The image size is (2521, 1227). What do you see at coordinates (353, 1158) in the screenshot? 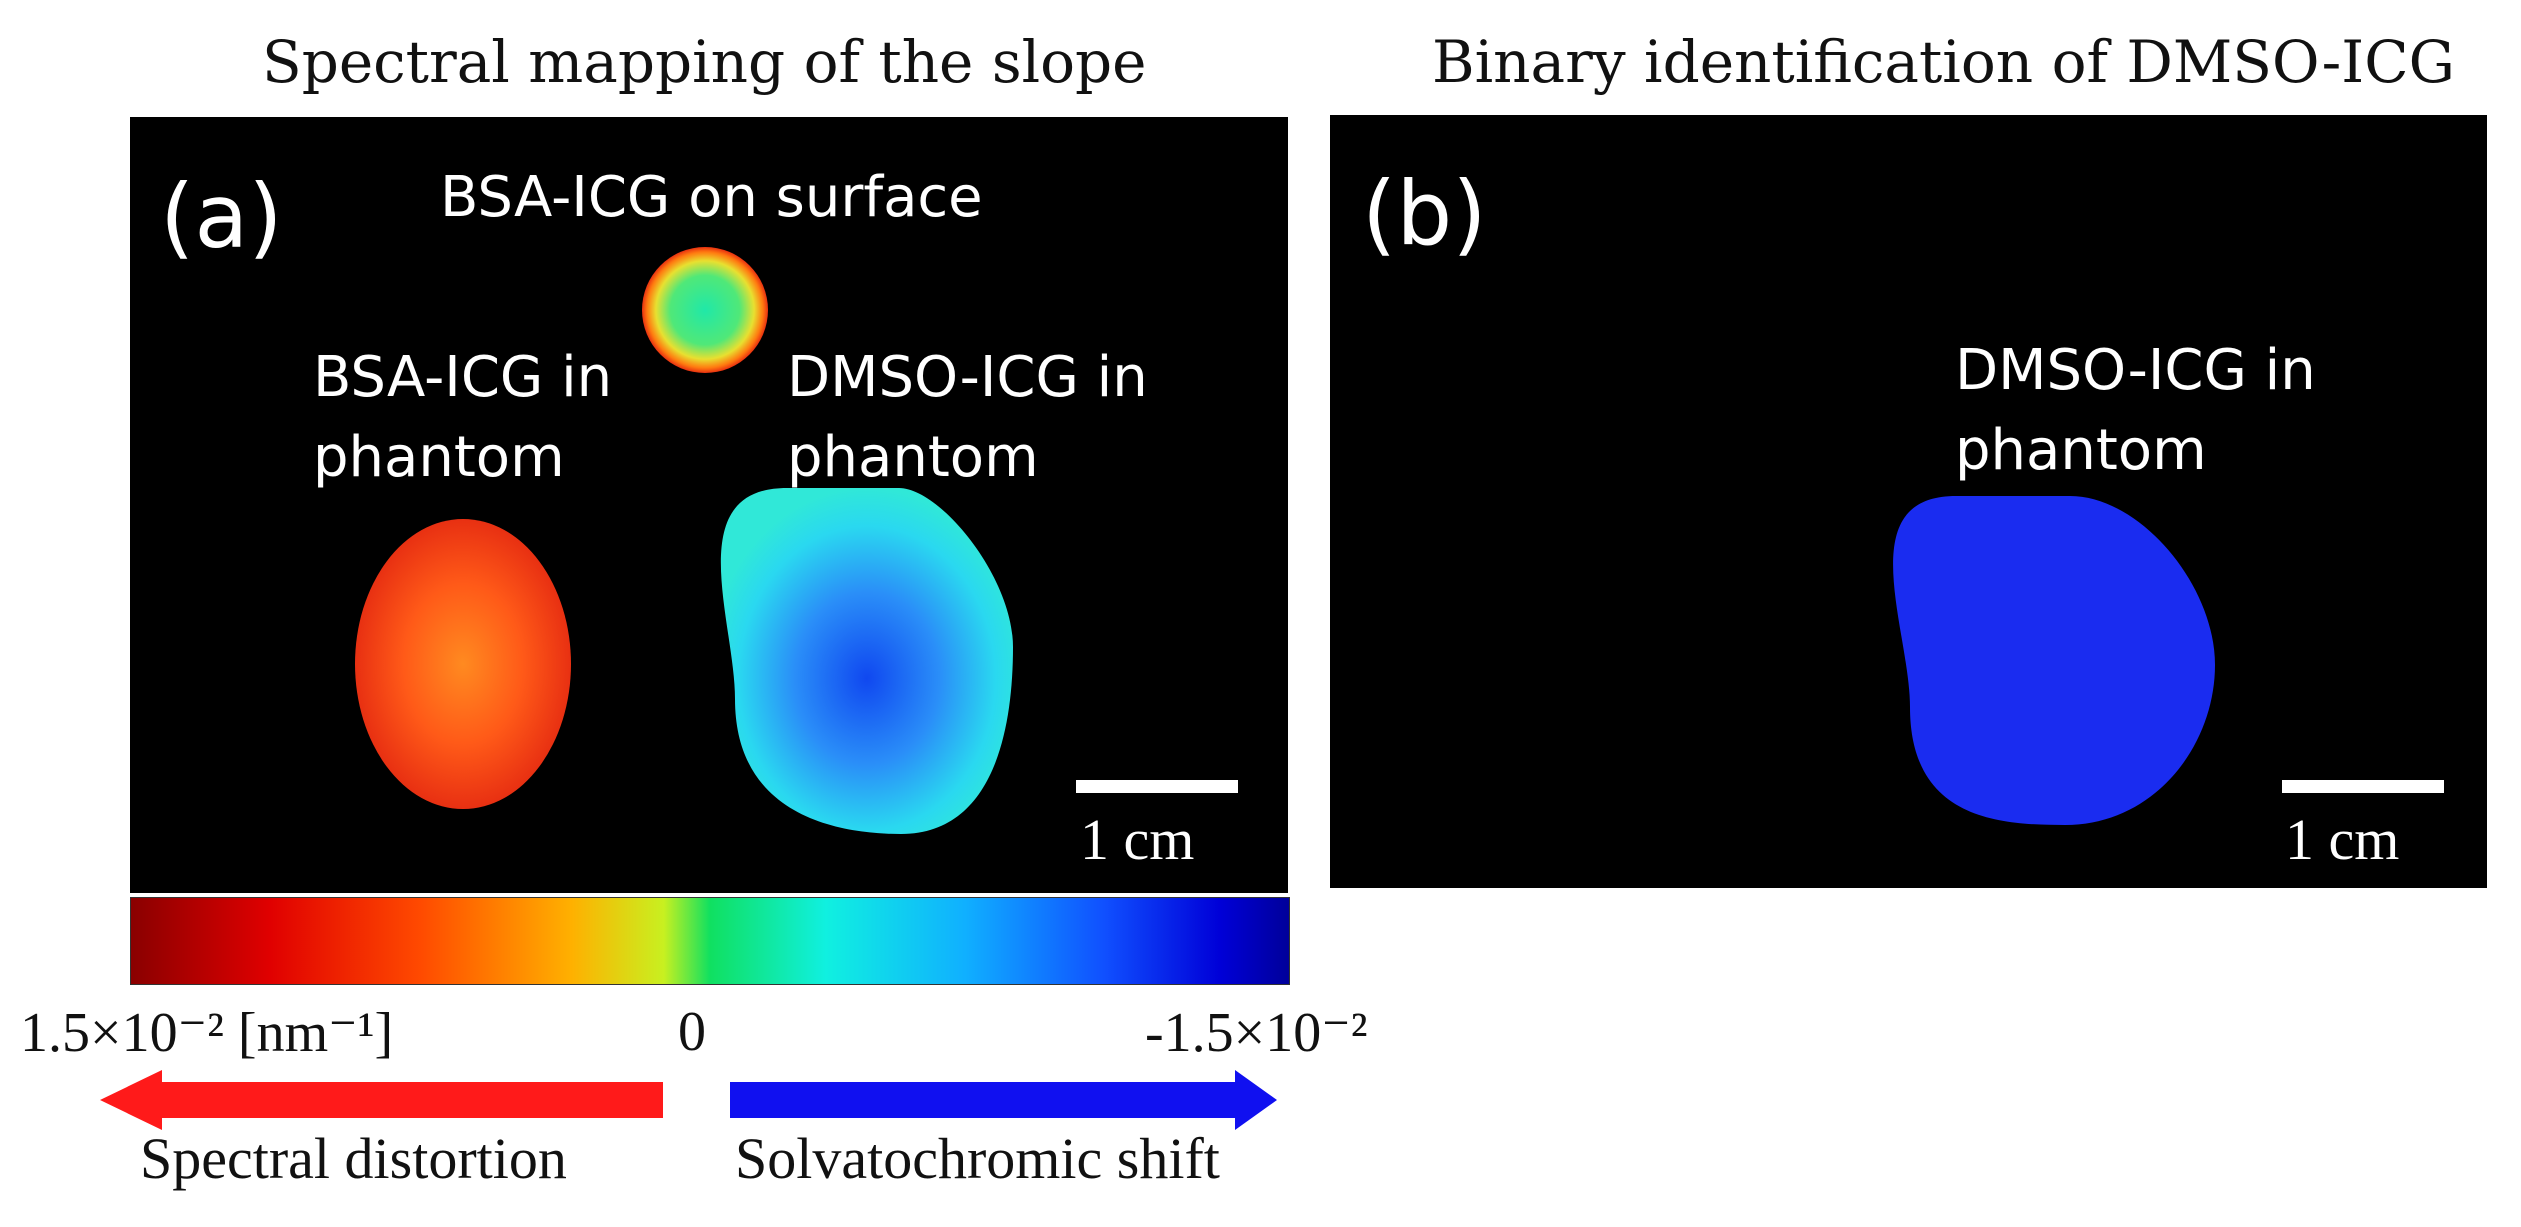
I see `spectral-distortion-label: Spectral distortion` at bounding box center [353, 1158].